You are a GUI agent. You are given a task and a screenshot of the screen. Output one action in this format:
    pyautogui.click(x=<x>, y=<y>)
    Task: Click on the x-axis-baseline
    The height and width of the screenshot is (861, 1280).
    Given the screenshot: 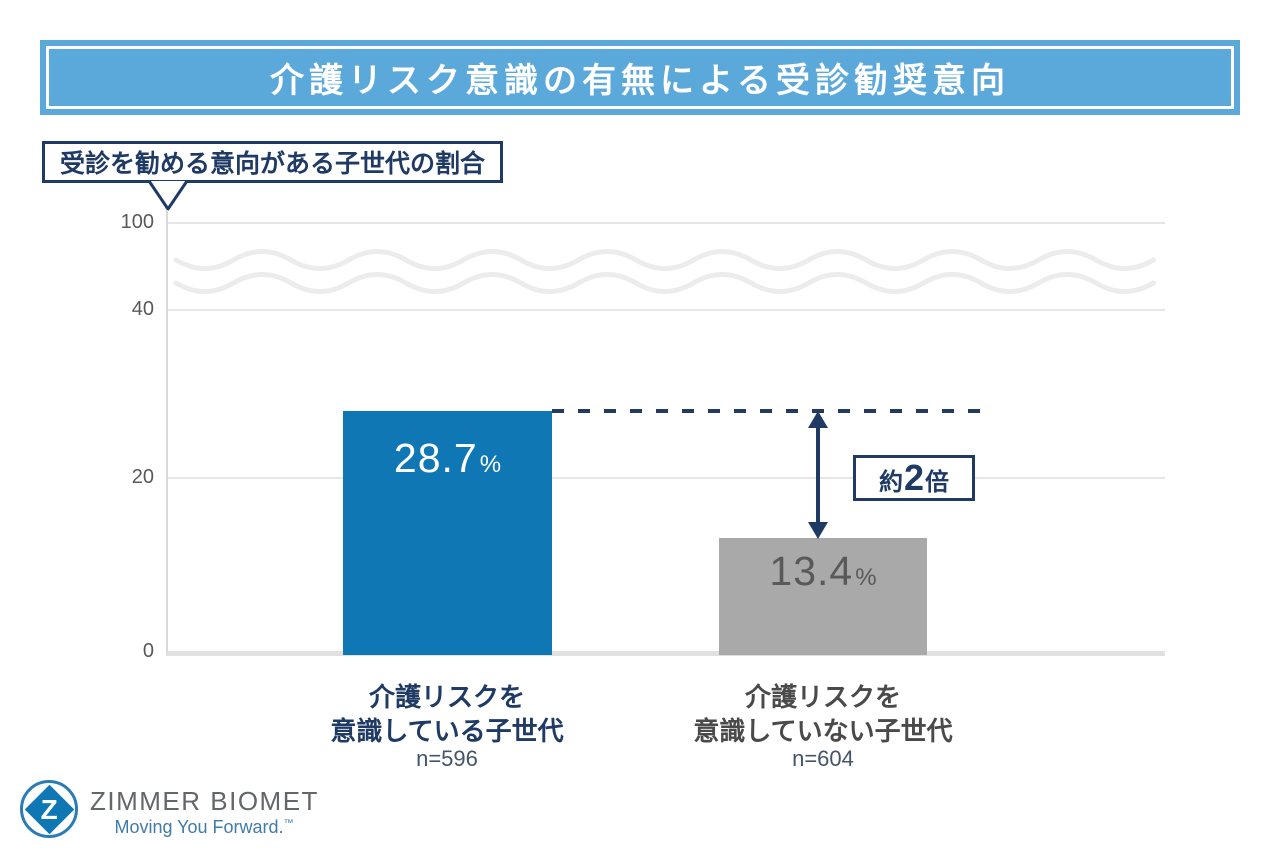 What is the action you would take?
    pyautogui.click(x=666, y=653)
    